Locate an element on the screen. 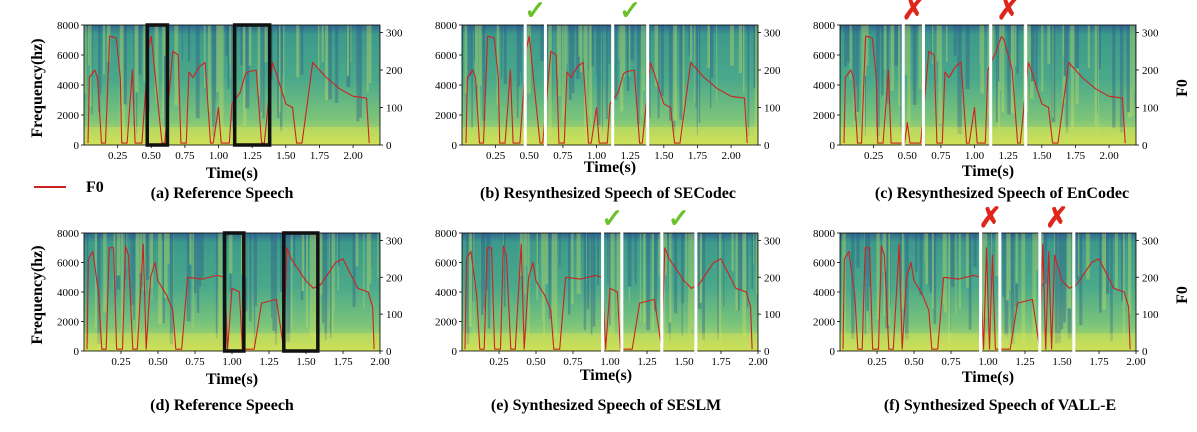  legend-f0-label: F0 is located at coordinates (95, 187).